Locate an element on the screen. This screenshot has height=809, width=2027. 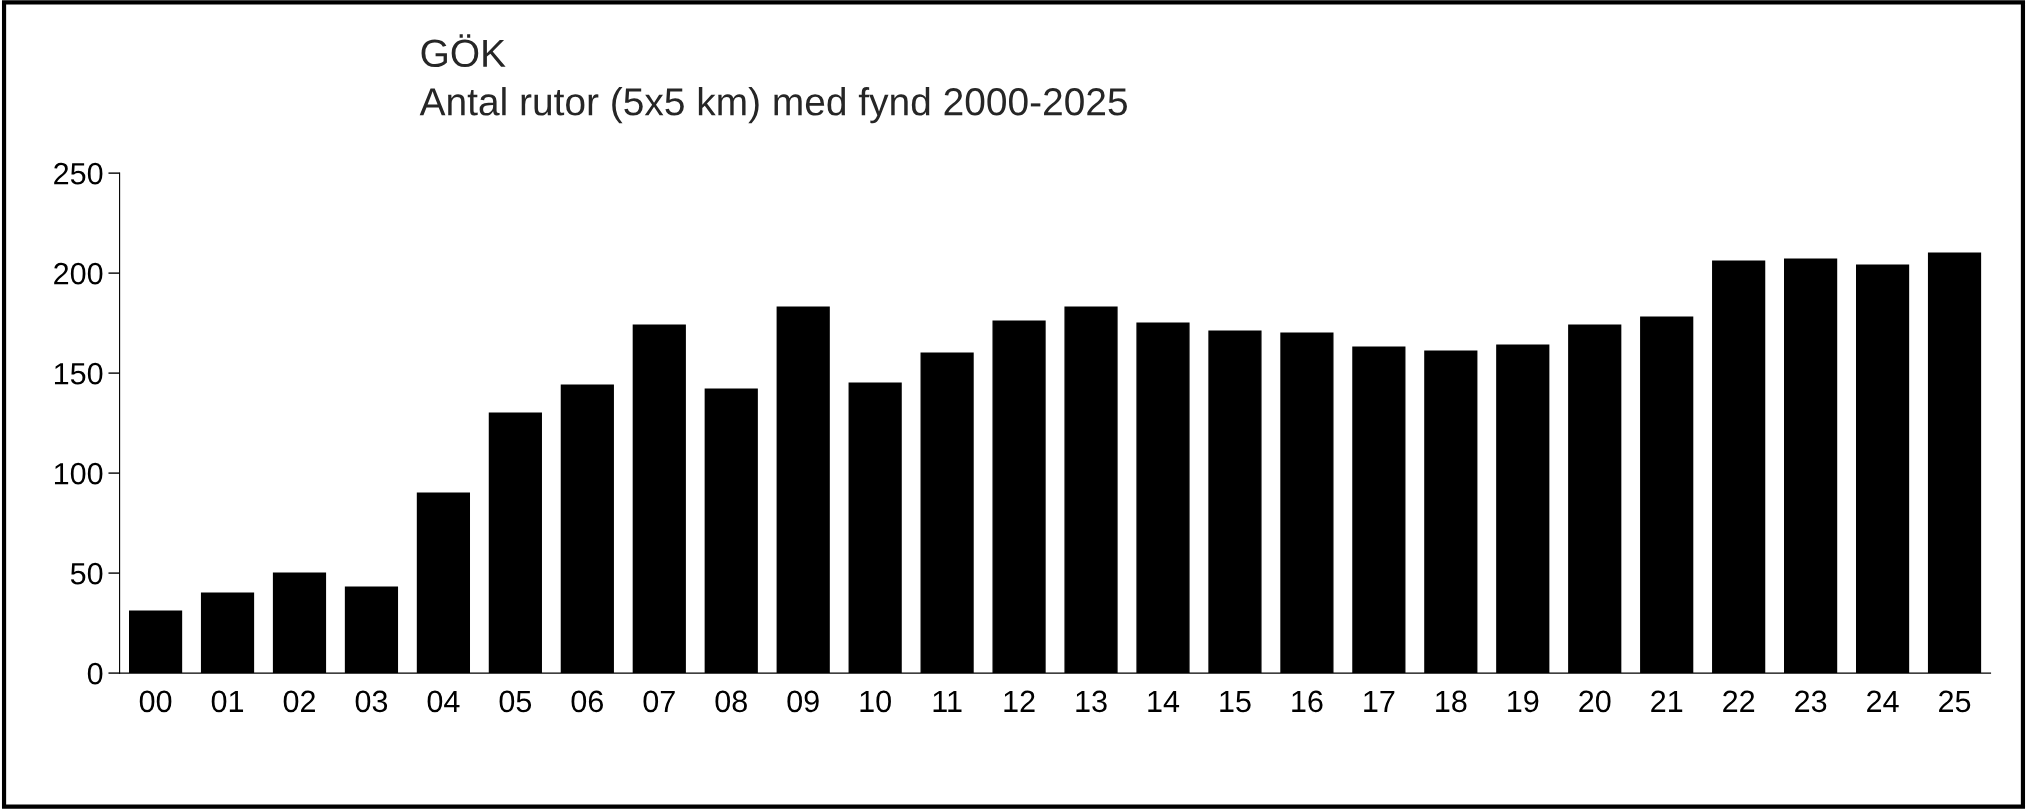
x-tick-label: 24 is located at coordinates (1883, 701).